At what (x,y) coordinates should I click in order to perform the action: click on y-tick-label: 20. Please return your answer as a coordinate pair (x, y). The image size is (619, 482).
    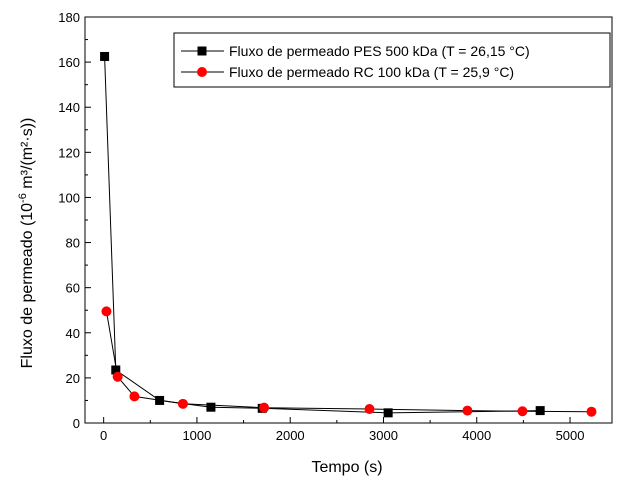
    Looking at the image, I should click on (73, 378).